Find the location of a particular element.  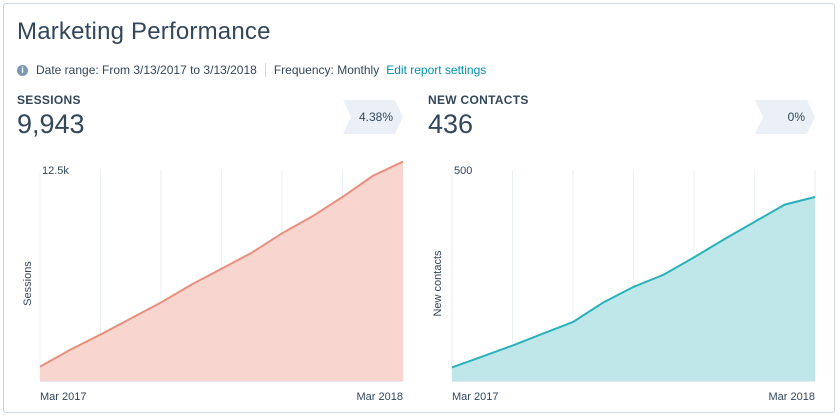

new-contacts-change-badge: 0% is located at coordinates (785, 117).